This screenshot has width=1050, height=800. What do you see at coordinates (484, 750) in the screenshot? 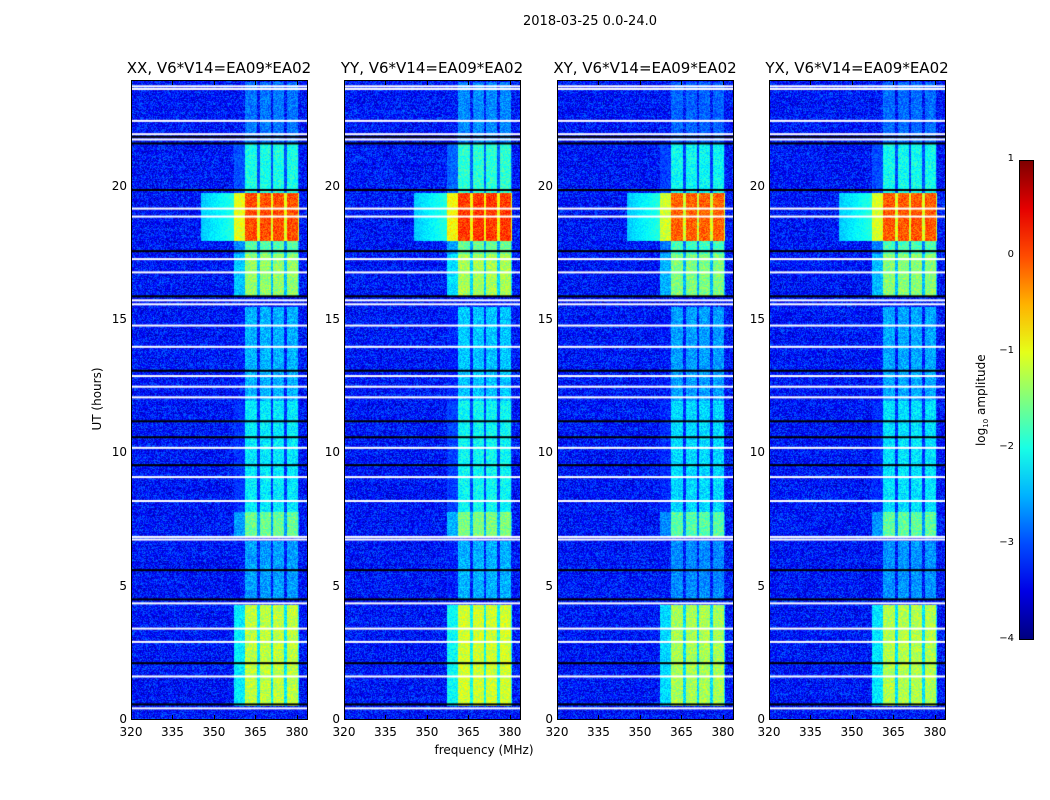
I see `x-axis-label: frequency (MHz)` at bounding box center [484, 750].